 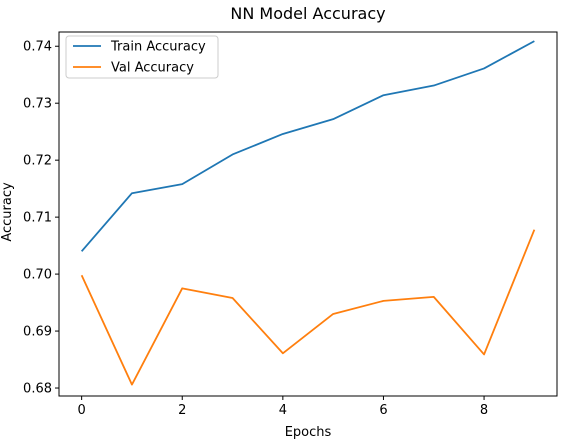 I want to click on x-tick-label: 8, so click(x=484, y=410).